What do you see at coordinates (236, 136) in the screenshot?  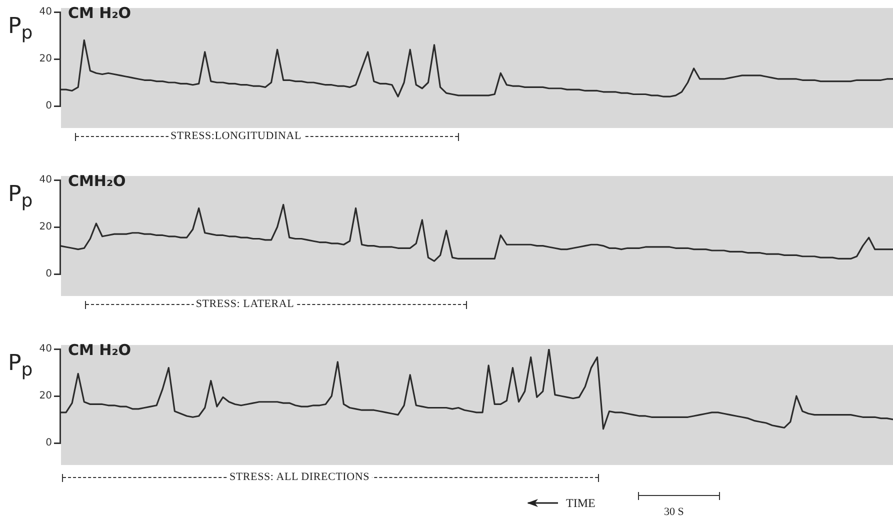 I see `text: STRESS:LONGITUDINAL` at bounding box center [236, 136].